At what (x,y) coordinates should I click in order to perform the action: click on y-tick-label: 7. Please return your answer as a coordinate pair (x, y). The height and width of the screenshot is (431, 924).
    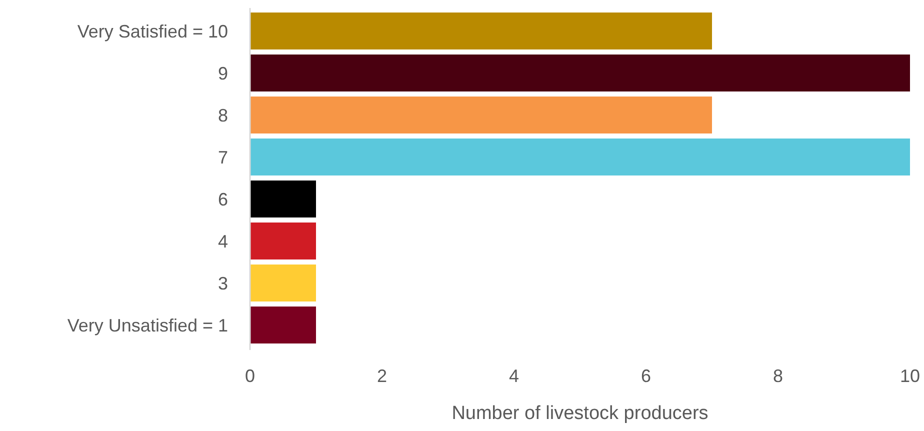
    Looking at the image, I should click on (223, 157).